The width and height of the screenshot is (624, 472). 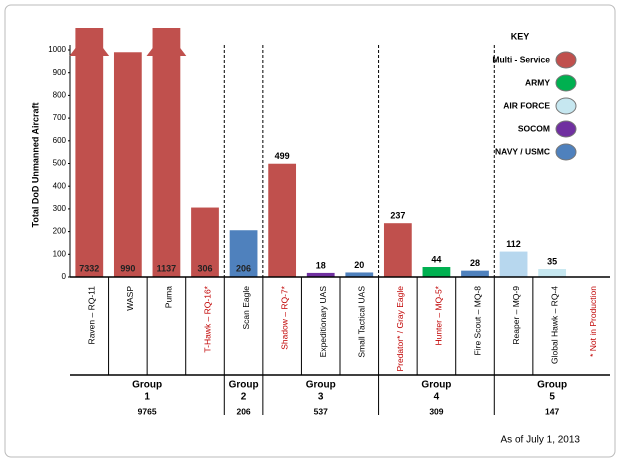 What do you see at coordinates (60, 140) in the screenshot?
I see `y-tick-label: 600` at bounding box center [60, 140].